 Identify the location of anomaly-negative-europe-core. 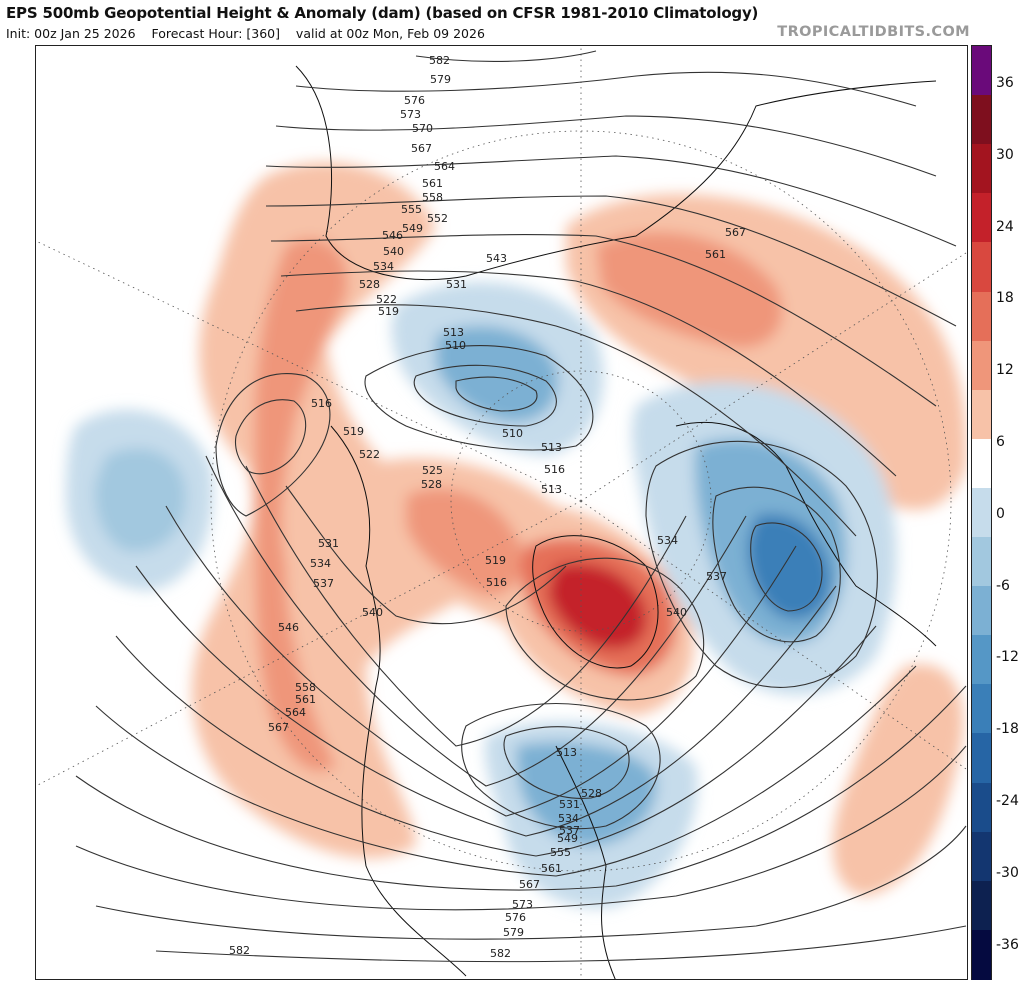
(789, 567).